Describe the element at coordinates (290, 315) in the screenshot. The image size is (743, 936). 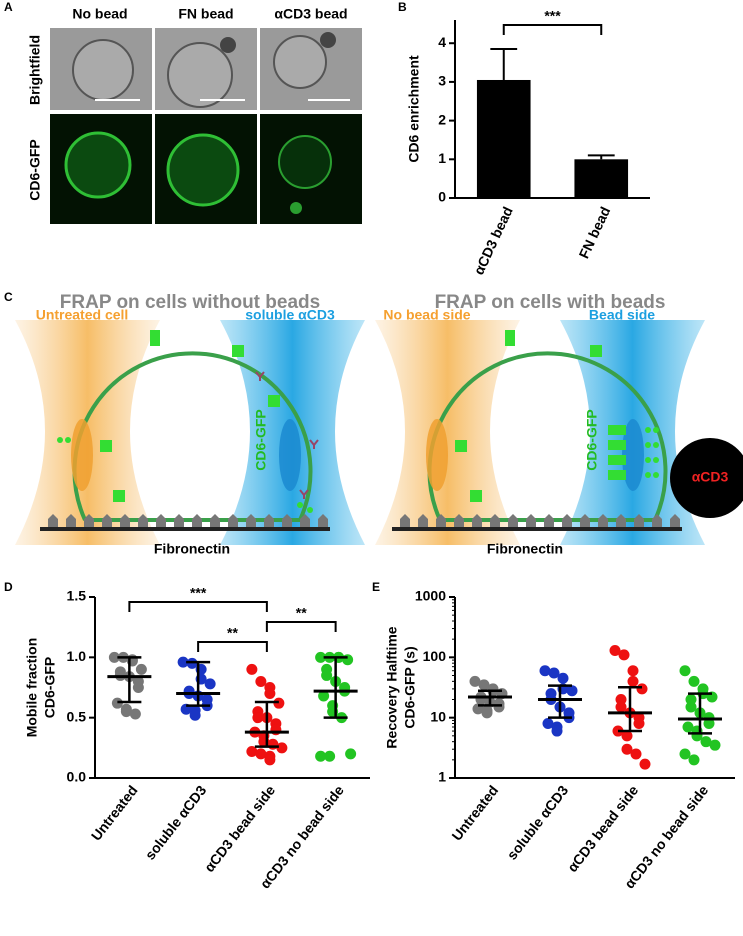
I see `label: soluble αCD3` at that location.